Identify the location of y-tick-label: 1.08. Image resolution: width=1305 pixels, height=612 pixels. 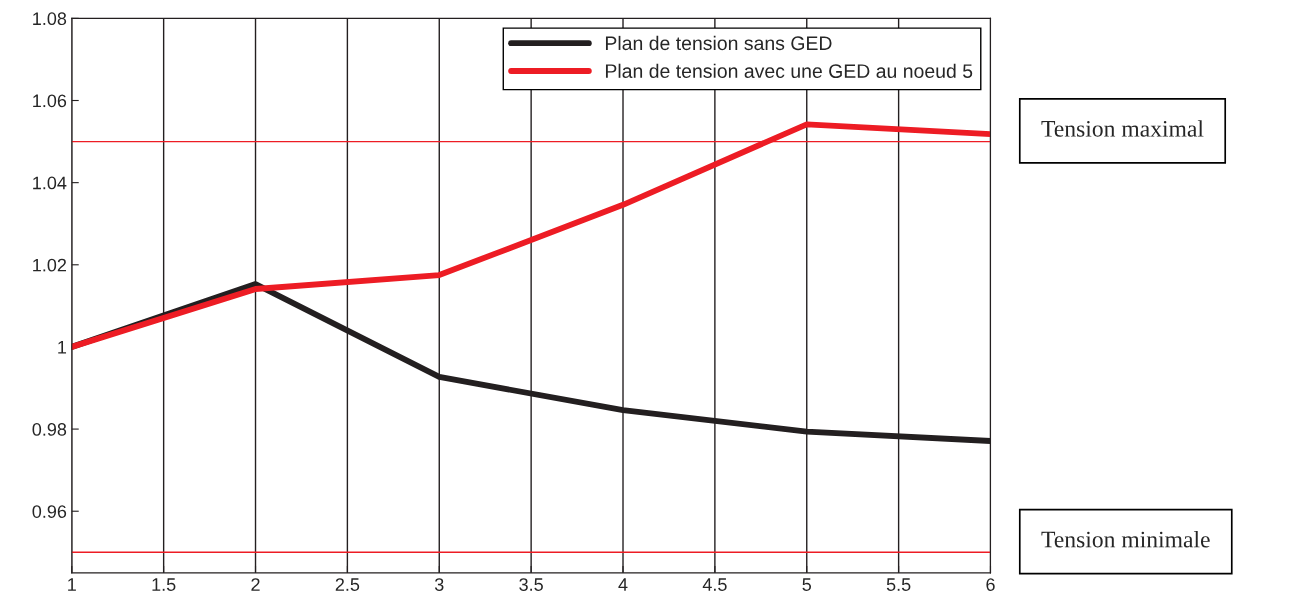
(50, 19).